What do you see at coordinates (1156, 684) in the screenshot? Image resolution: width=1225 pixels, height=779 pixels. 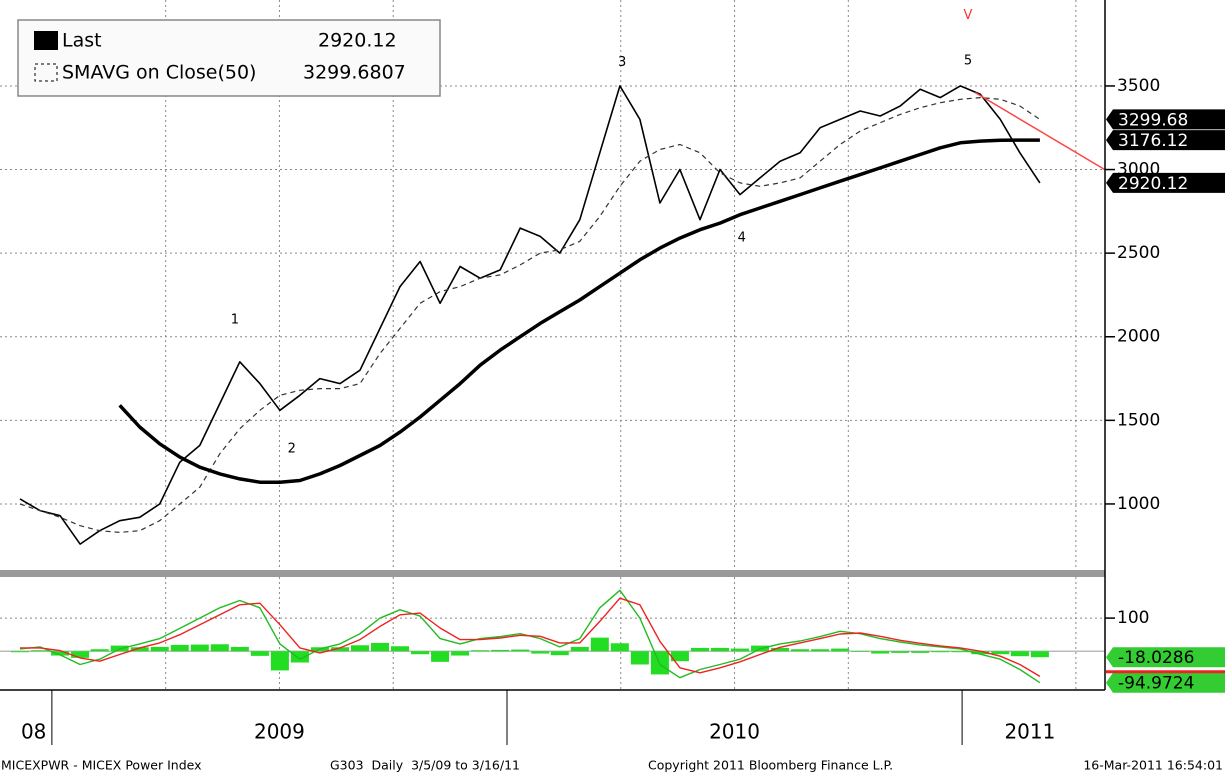 I see `value-tag-label: -94.9724` at bounding box center [1156, 684].